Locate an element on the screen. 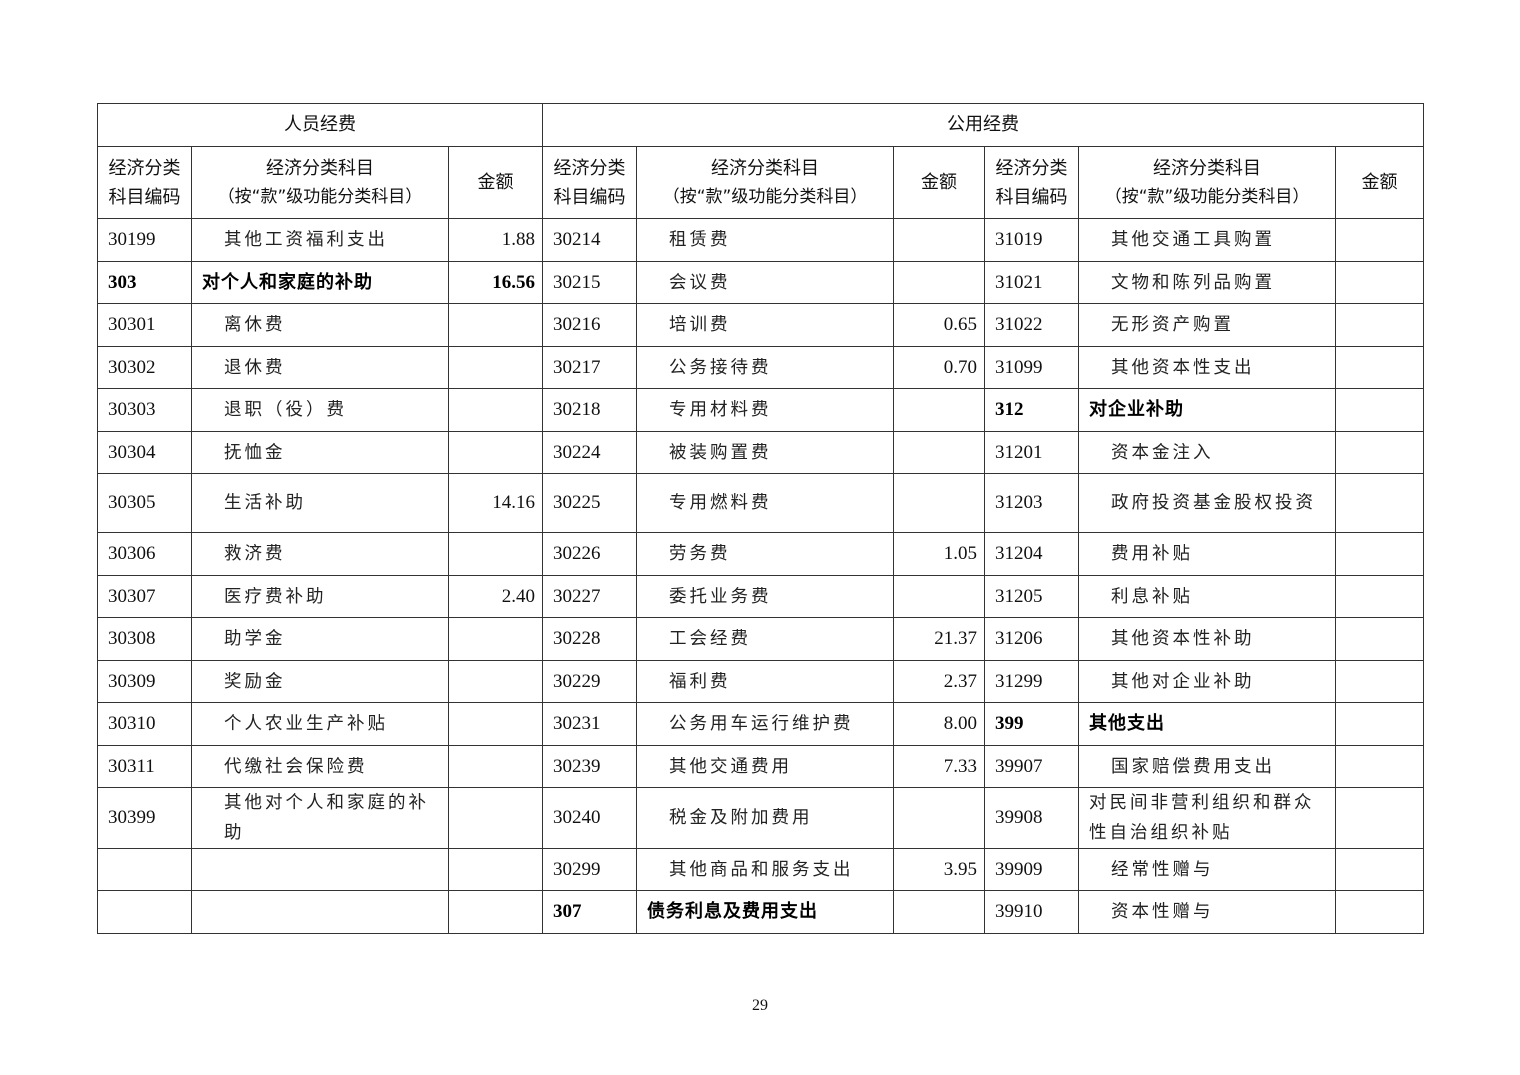  cell-name: 公务接待费 is located at coordinates (765, 367).